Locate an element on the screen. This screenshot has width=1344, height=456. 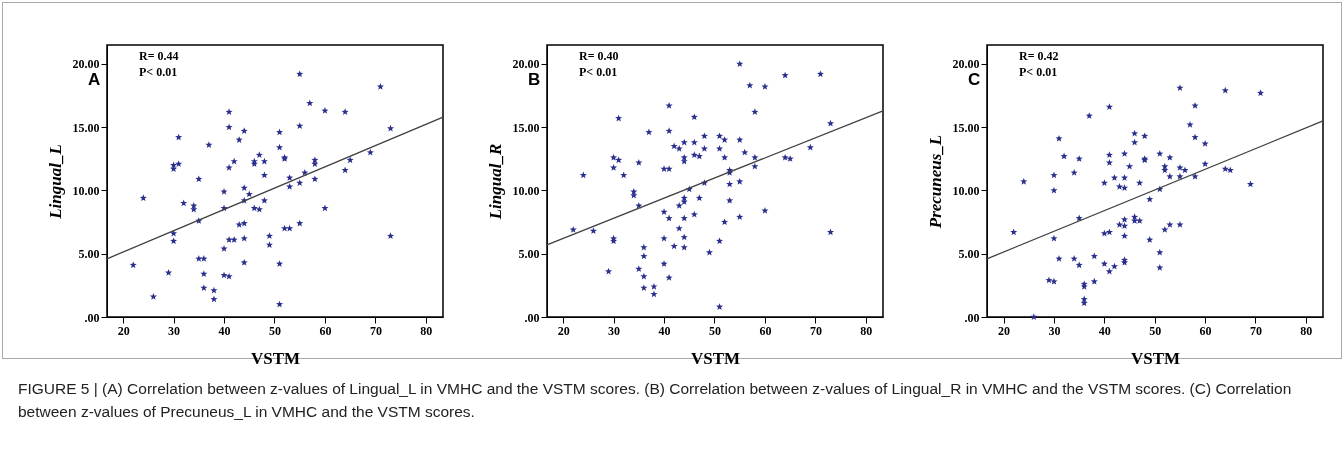
text: A is located at coordinates (94, 79).